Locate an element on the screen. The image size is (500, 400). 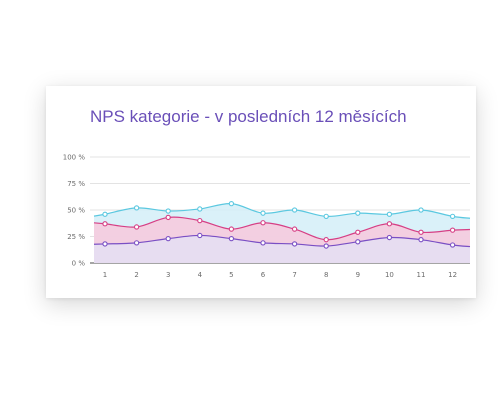
y-tick-label: 25 % is located at coordinates (76, 237).